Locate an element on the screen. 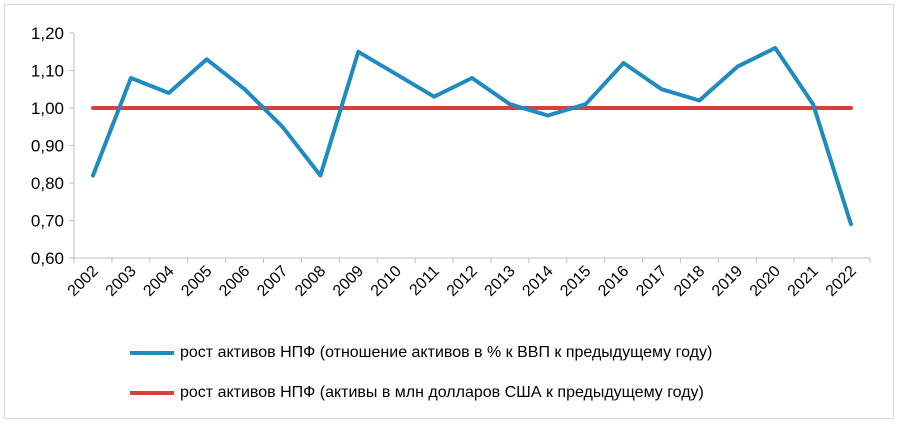 Image resolution: width=900 pixels, height=425 pixels. y-tick-label: 0,70 is located at coordinates (47, 221).